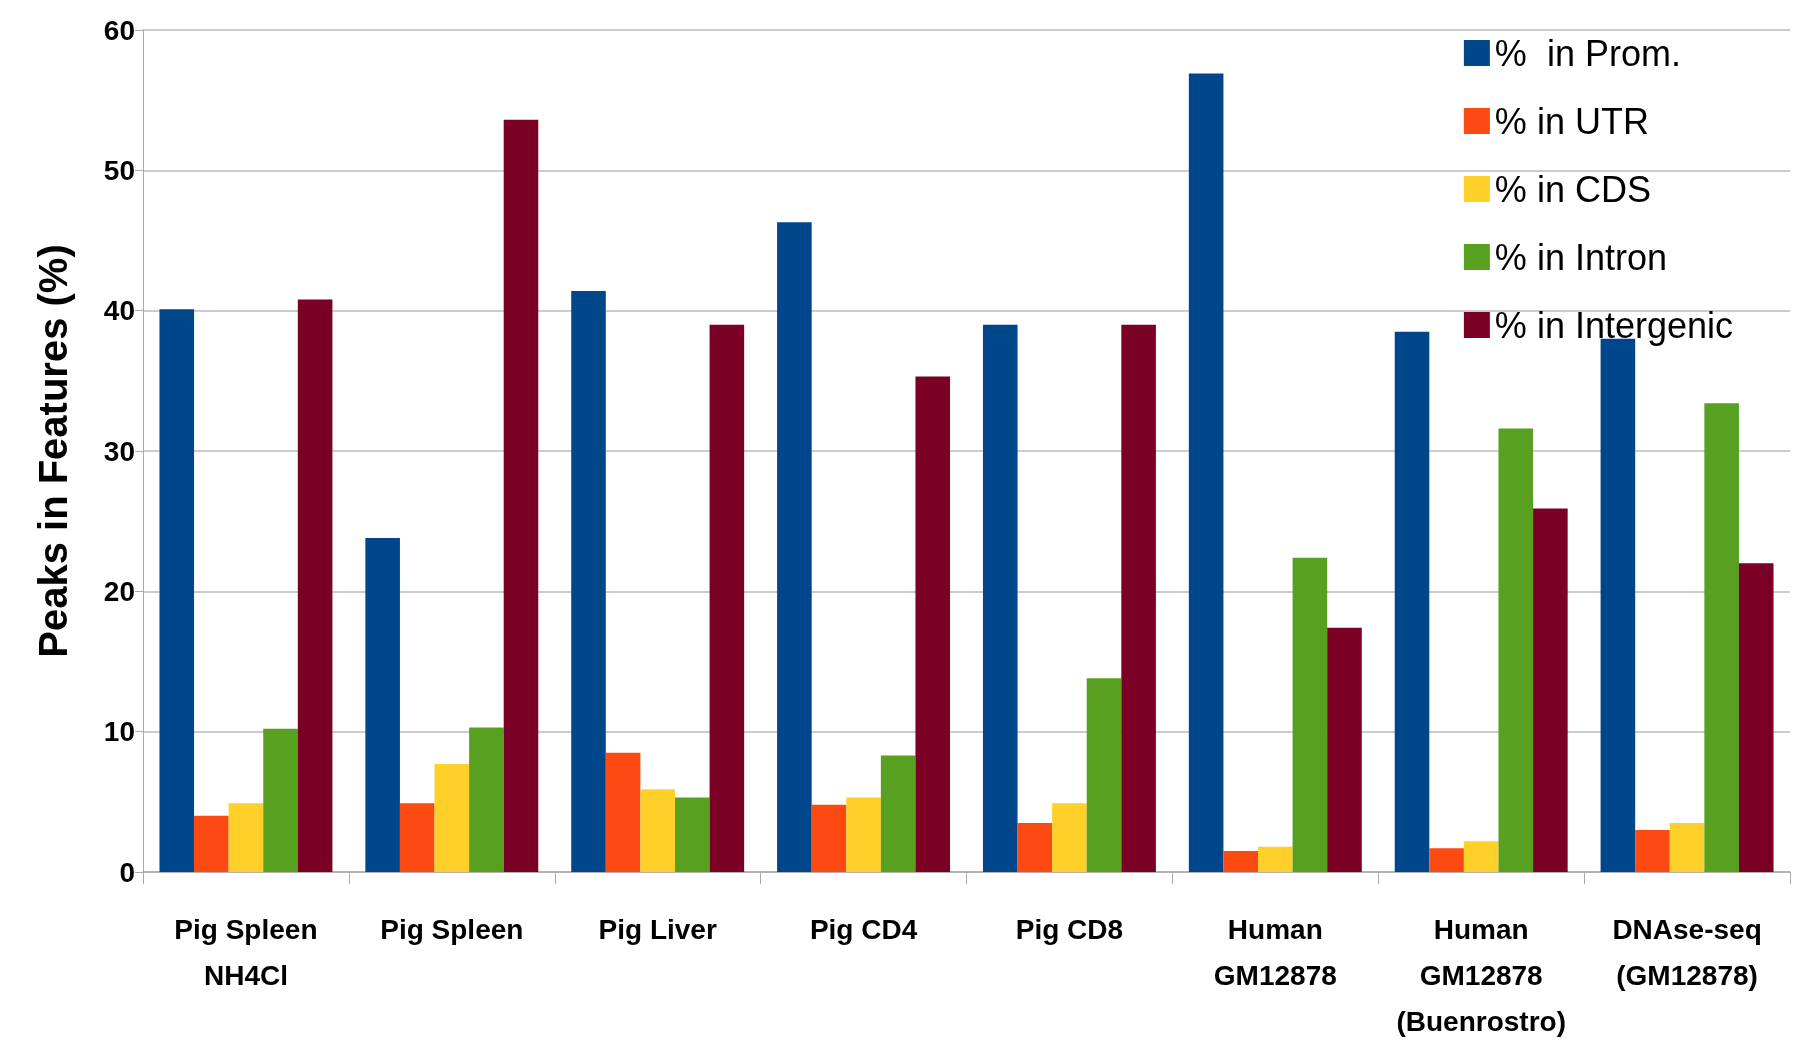  Describe the element at coordinates (863, 929) in the screenshot. I see `x-tick-label: Pig CD4` at that location.